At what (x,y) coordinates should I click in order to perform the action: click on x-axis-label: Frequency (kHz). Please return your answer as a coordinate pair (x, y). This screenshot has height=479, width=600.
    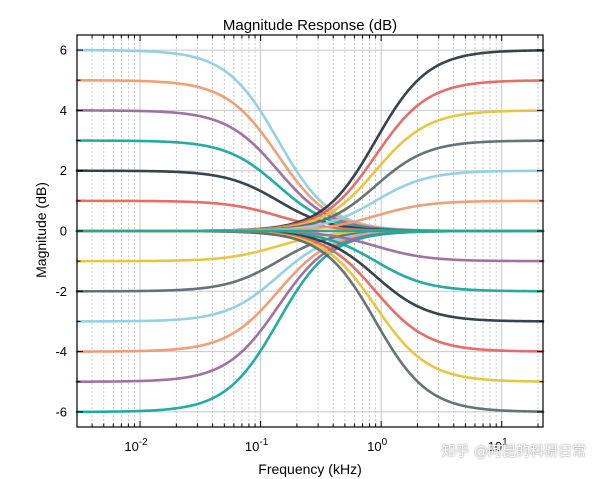
    Looking at the image, I should click on (309, 469).